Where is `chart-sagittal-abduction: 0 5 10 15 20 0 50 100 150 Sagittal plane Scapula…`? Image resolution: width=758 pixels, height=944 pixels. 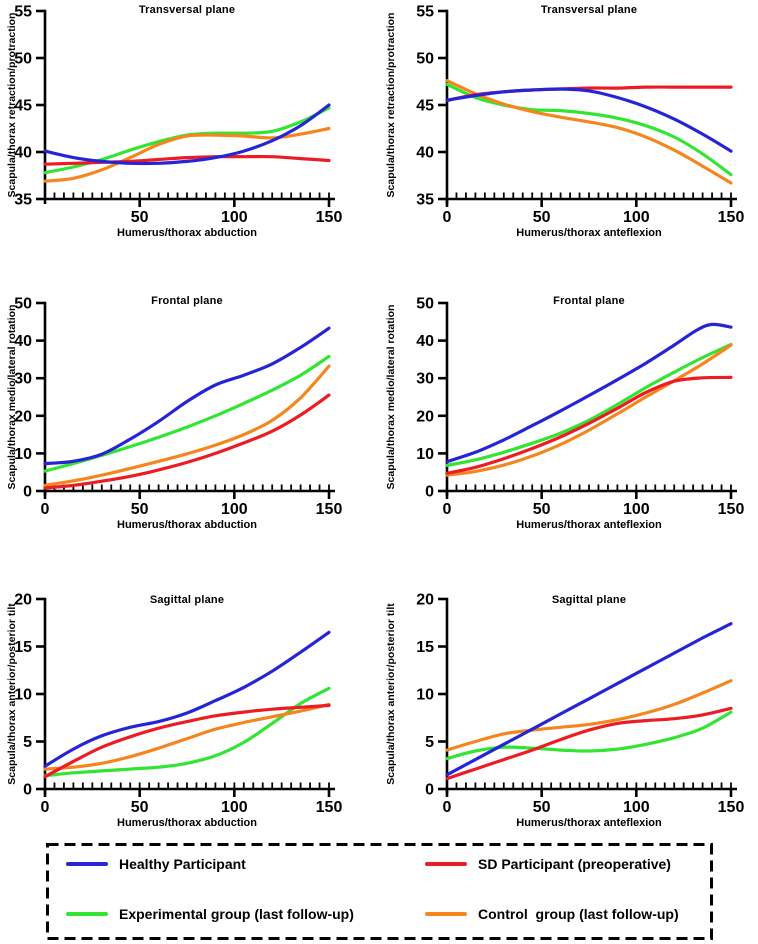 chart-sagittal-abduction: 0 5 10 15 20 0 50 100 150 Sagittal plane Scapula… is located at coordinates (189, 705).